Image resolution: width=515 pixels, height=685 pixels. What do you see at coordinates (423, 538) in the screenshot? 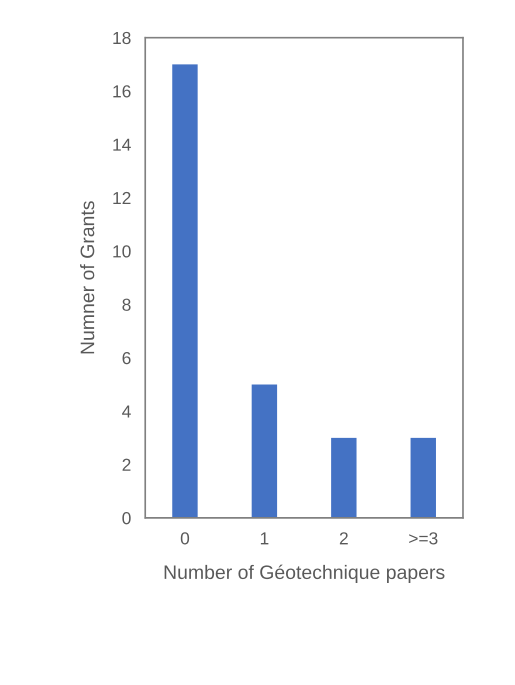
I see `x-tick-label: >=3` at bounding box center [423, 538].